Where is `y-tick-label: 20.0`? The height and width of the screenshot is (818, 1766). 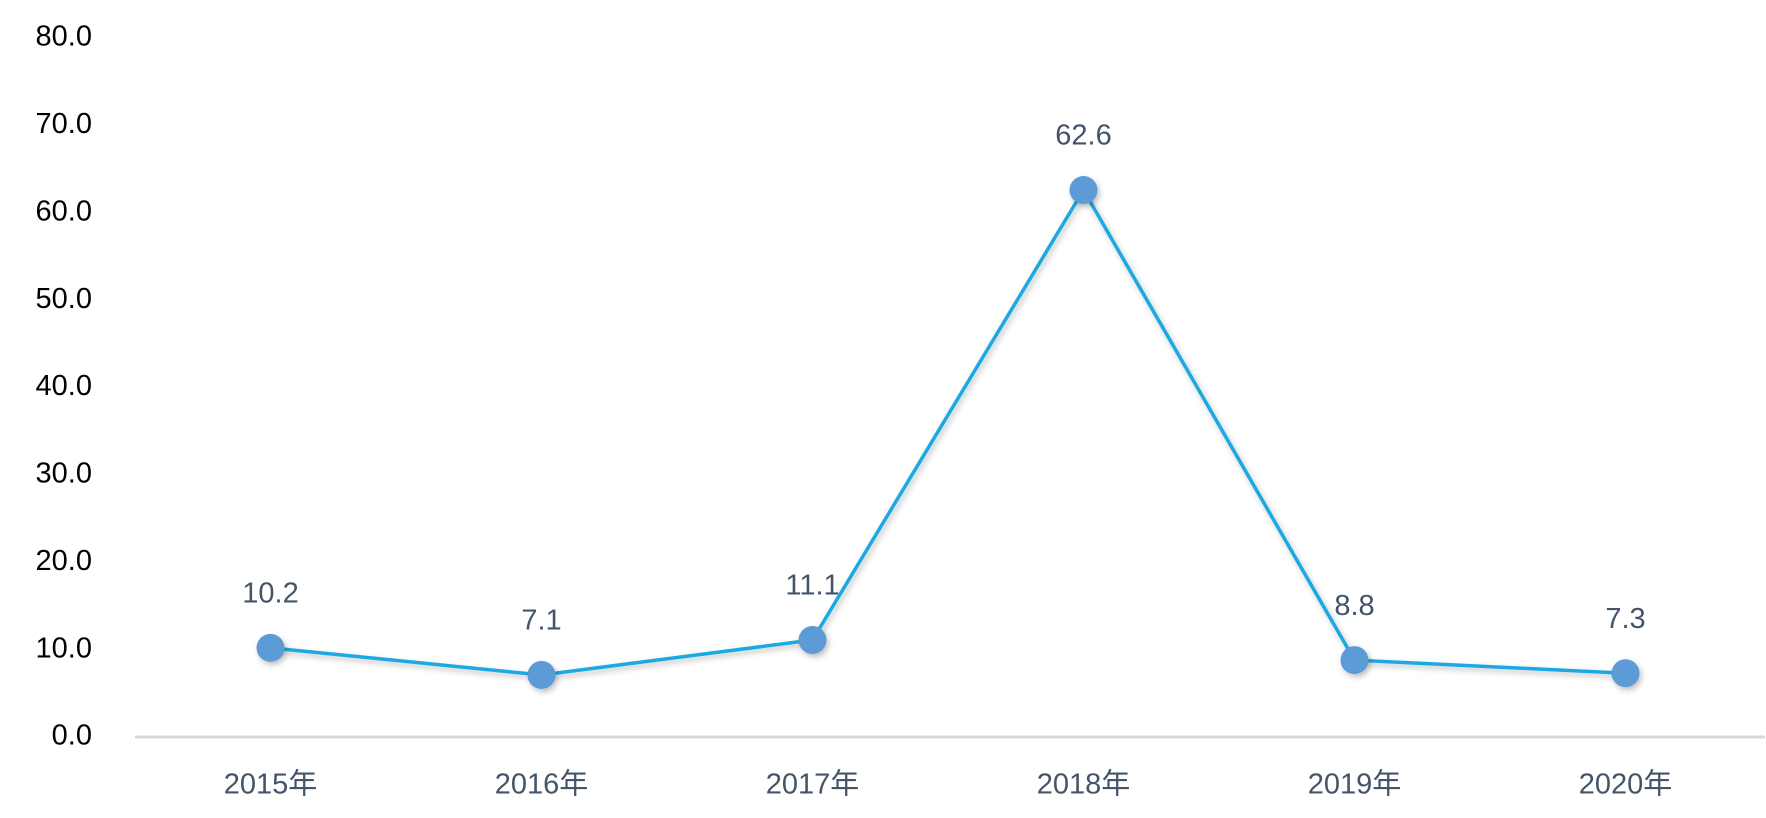 y-tick-label: 20.0 is located at coordinates (64, 561).